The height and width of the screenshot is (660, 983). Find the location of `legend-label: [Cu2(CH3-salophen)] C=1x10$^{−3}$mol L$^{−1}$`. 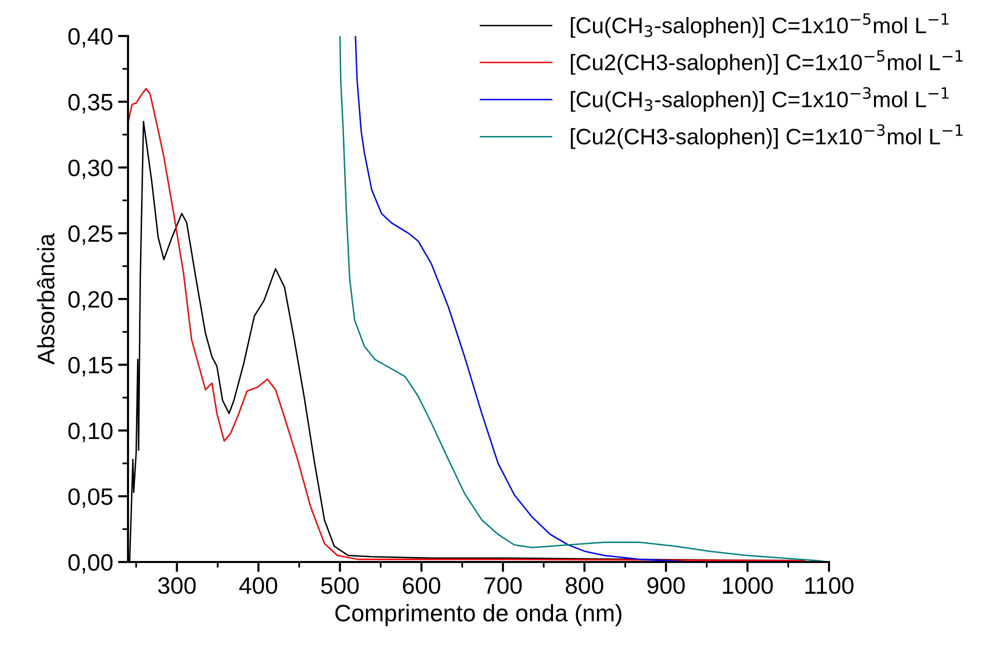

legend-label: [Cu2(CH3-salophen)] C=1x10$^{−3}$mol L$^{−1}$ is located at coordinates (766, 136).